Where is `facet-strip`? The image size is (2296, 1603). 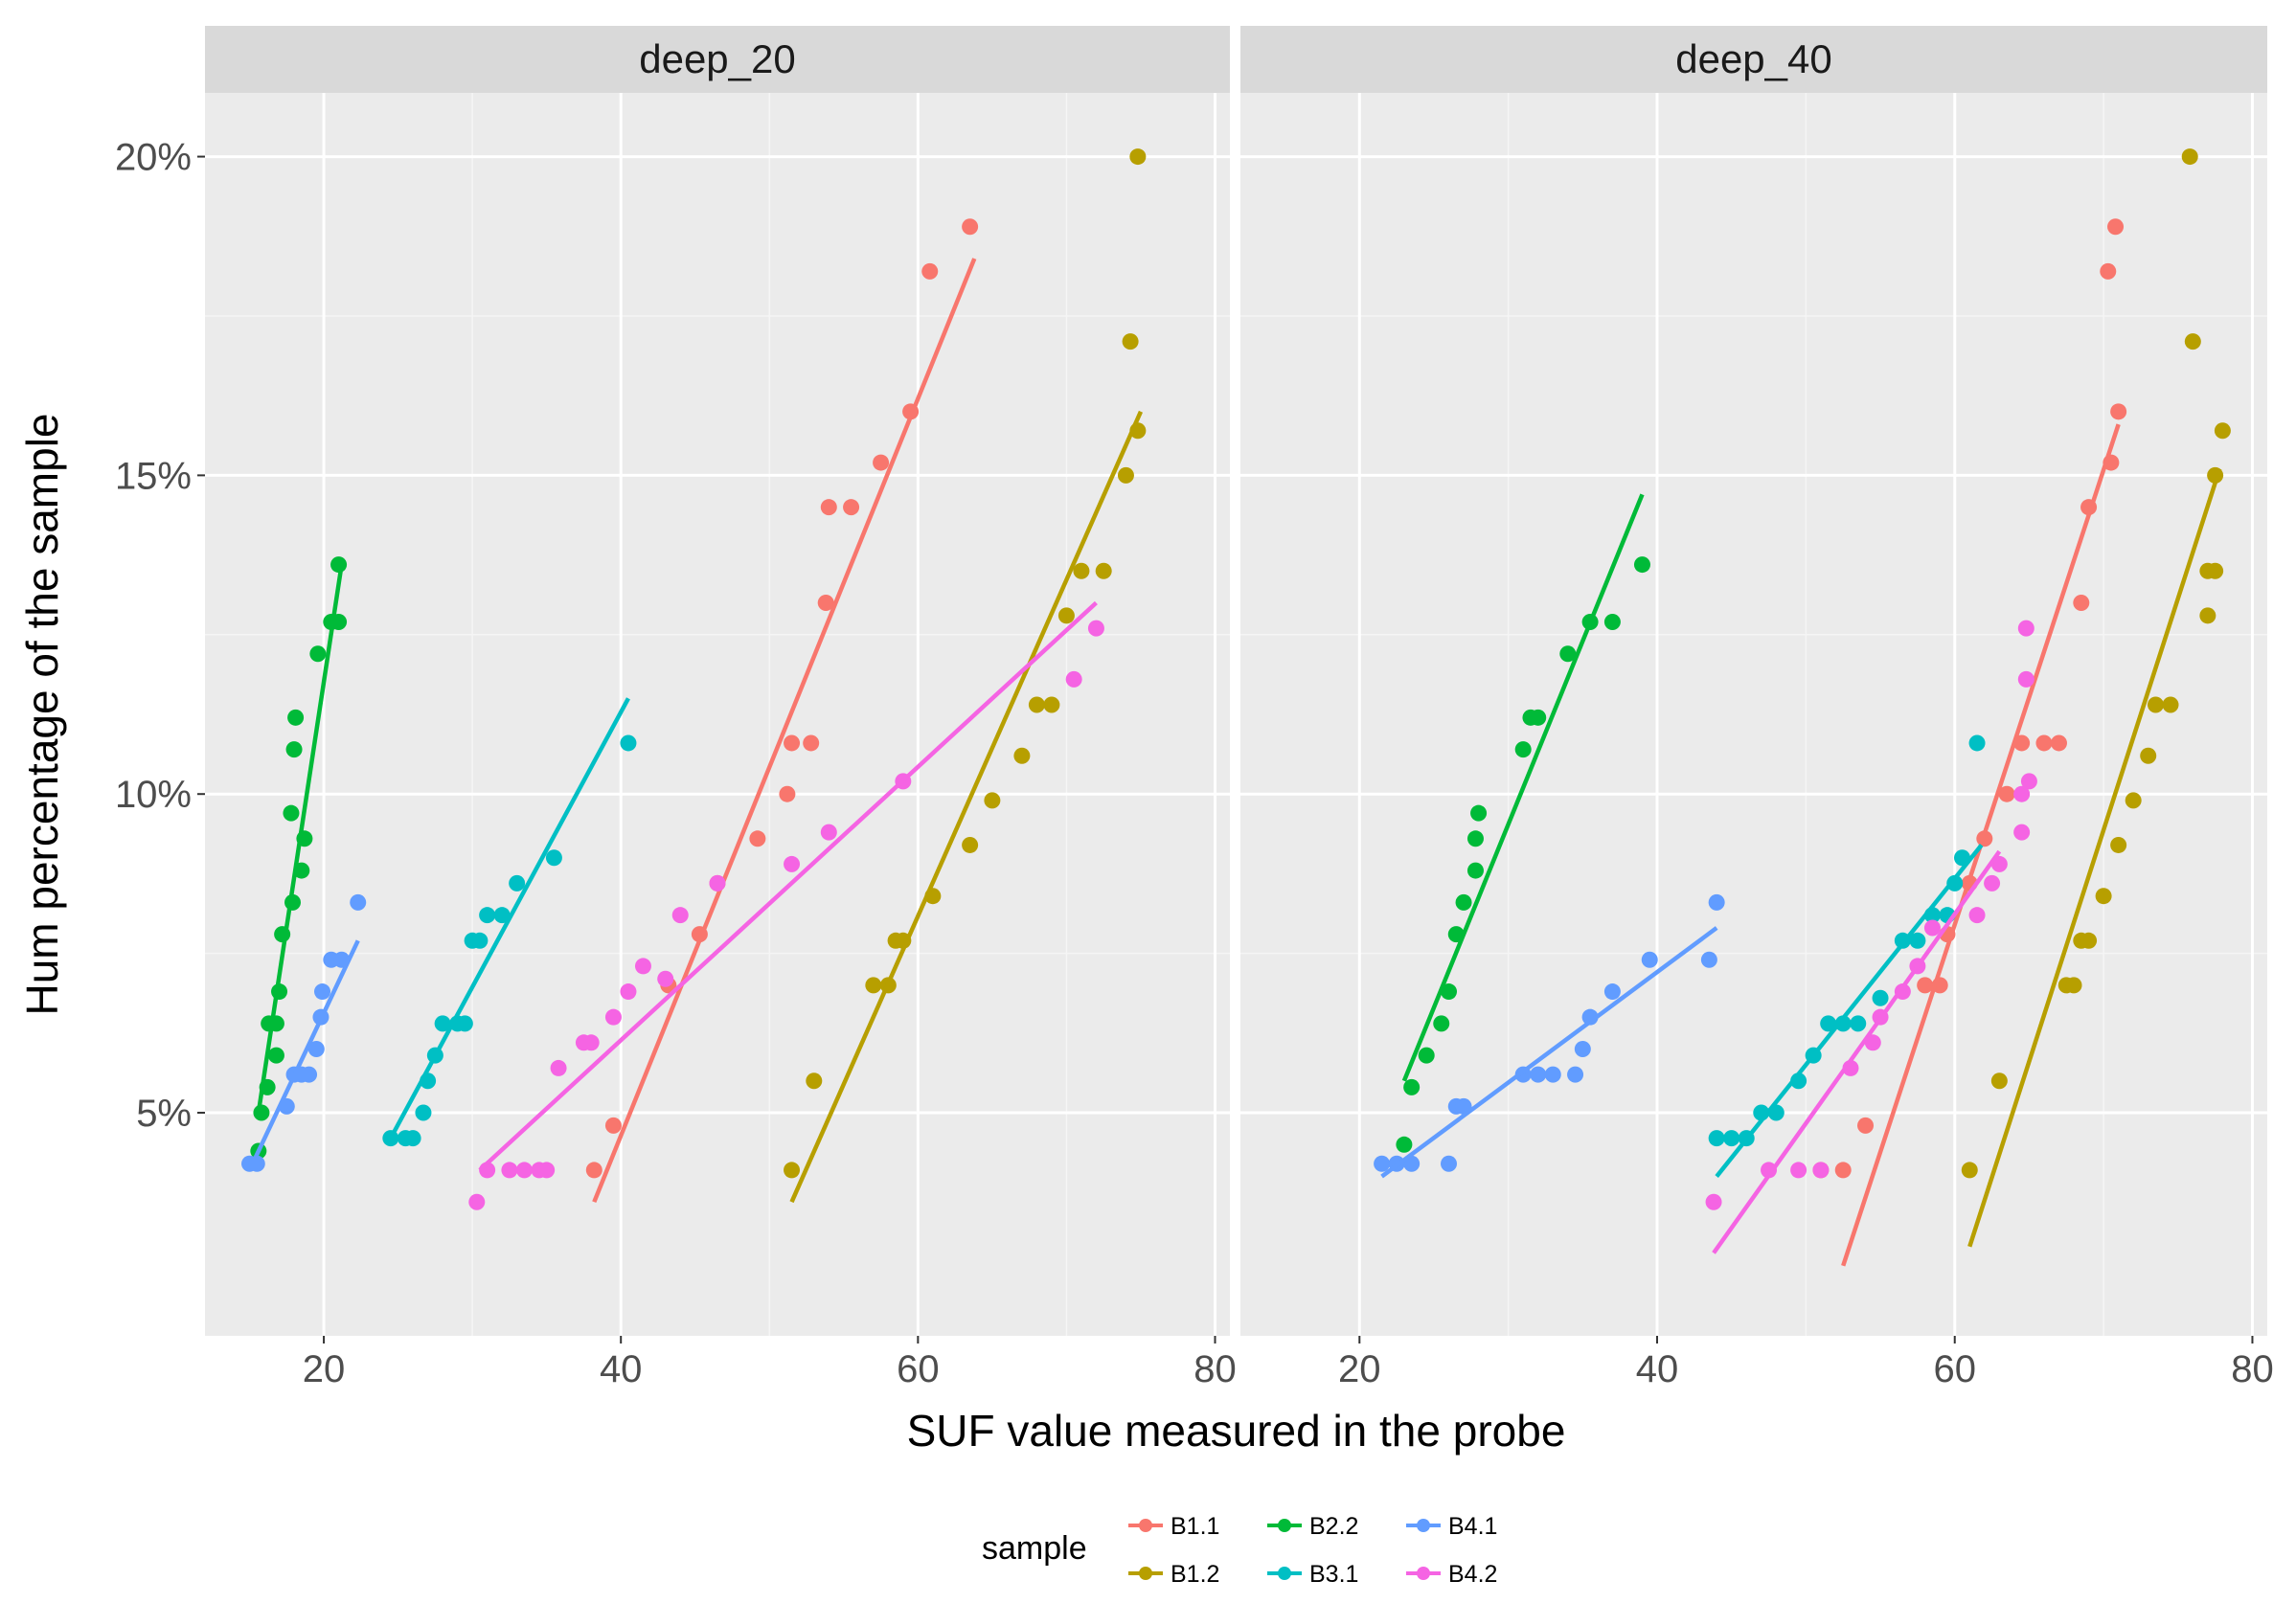 facet-strip is located at coordinates (717, 59).